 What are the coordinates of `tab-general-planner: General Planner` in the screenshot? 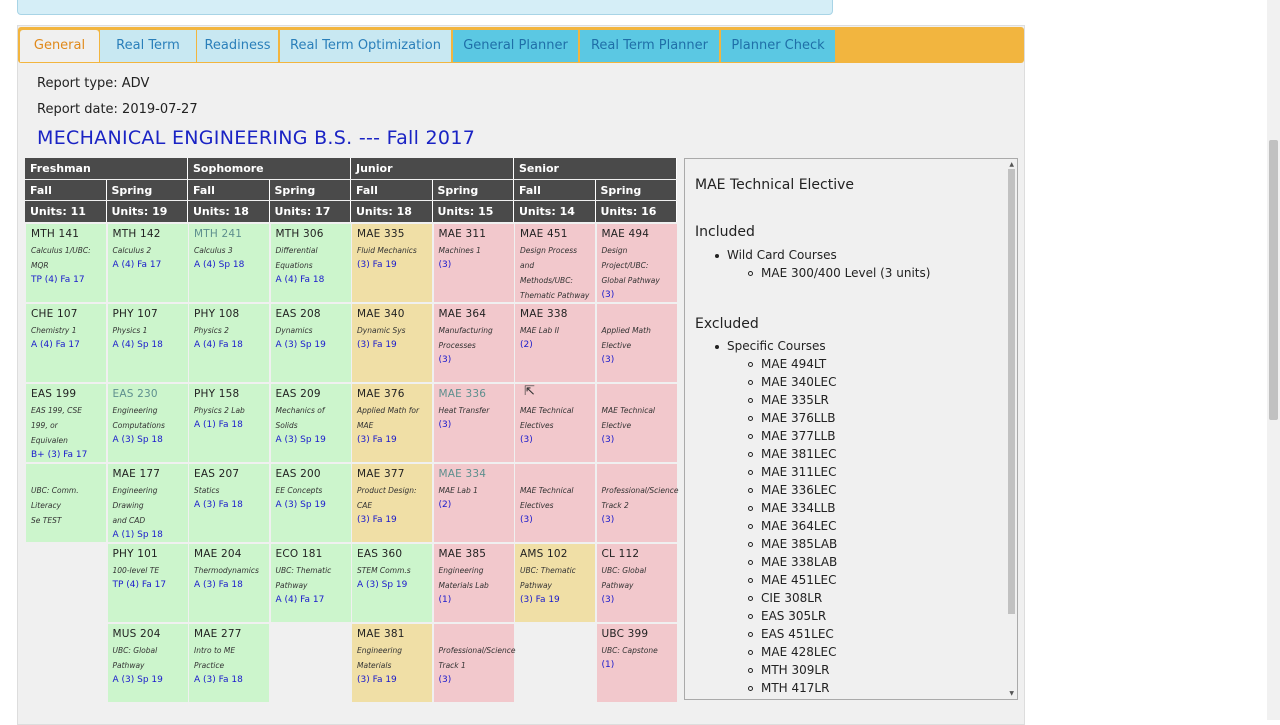 It's located at (515, 46).